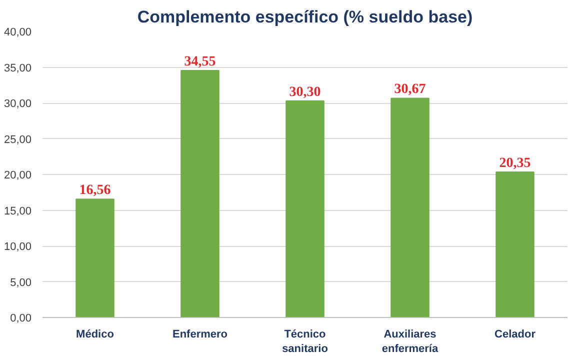 This screenshot has height=357, width=587. What do you see at coordinates (18, 247) in the screenshot?
I see `y-tick-label: 10,00` at bounding box center [18, 247].